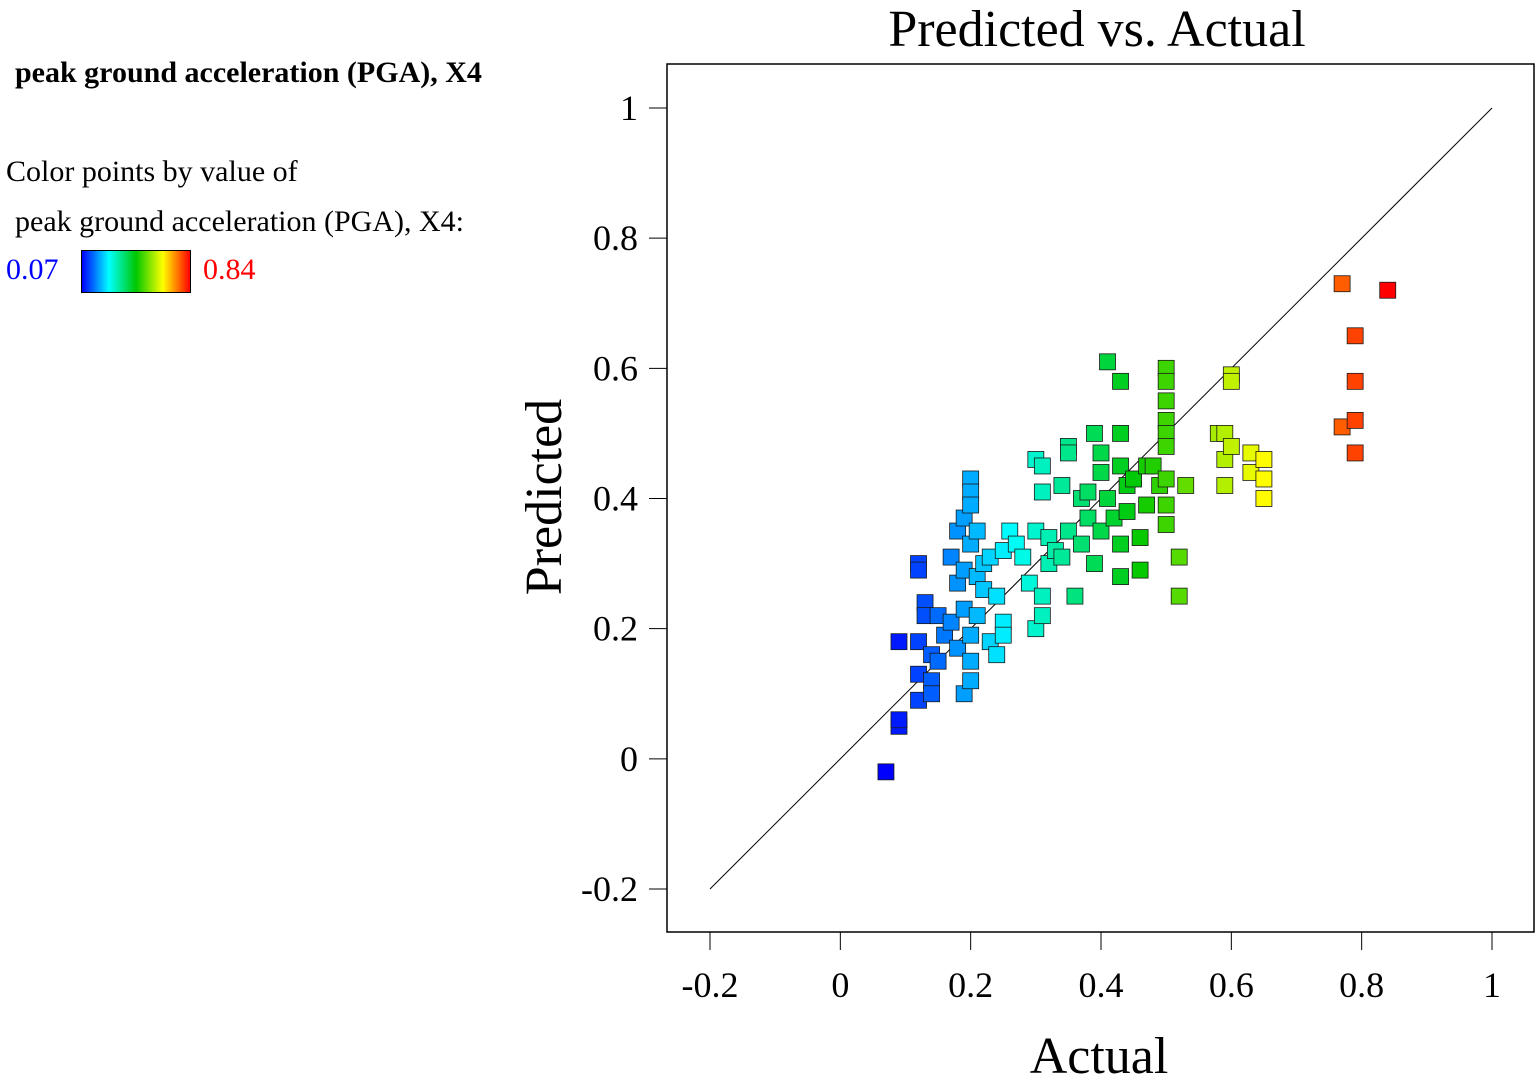 The width and height of the screenshot is (1536, 1080). Describe the element at coordinates (615, 238) in the screenshot. I see `y-tick-label: 0.8` at that location.